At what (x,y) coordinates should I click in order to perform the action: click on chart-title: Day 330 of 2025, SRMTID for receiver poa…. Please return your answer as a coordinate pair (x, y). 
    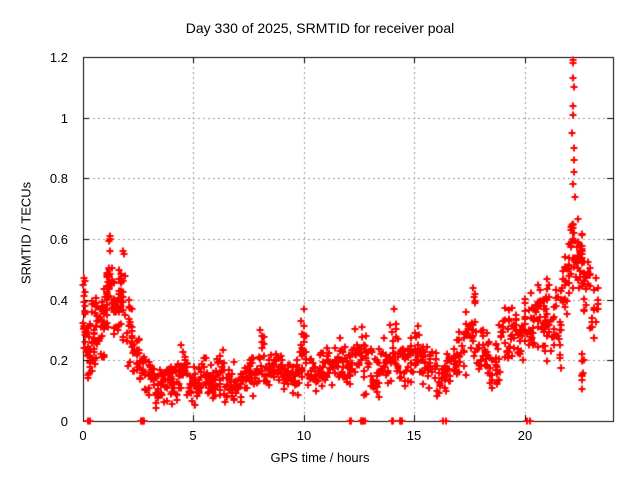
    Looking at the image, I should click on (320, 28).